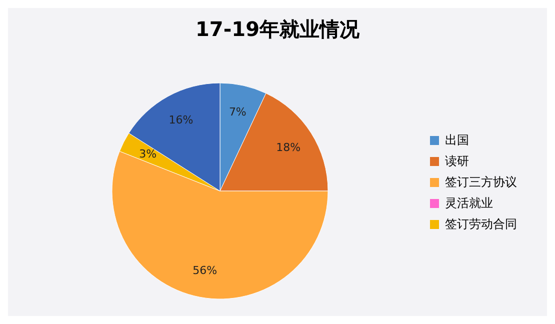 This screenshot has height=324, width=555. Describe the element at coordinates (457, 140) in the screenshot. I see `legend-label: 出国` at that location.